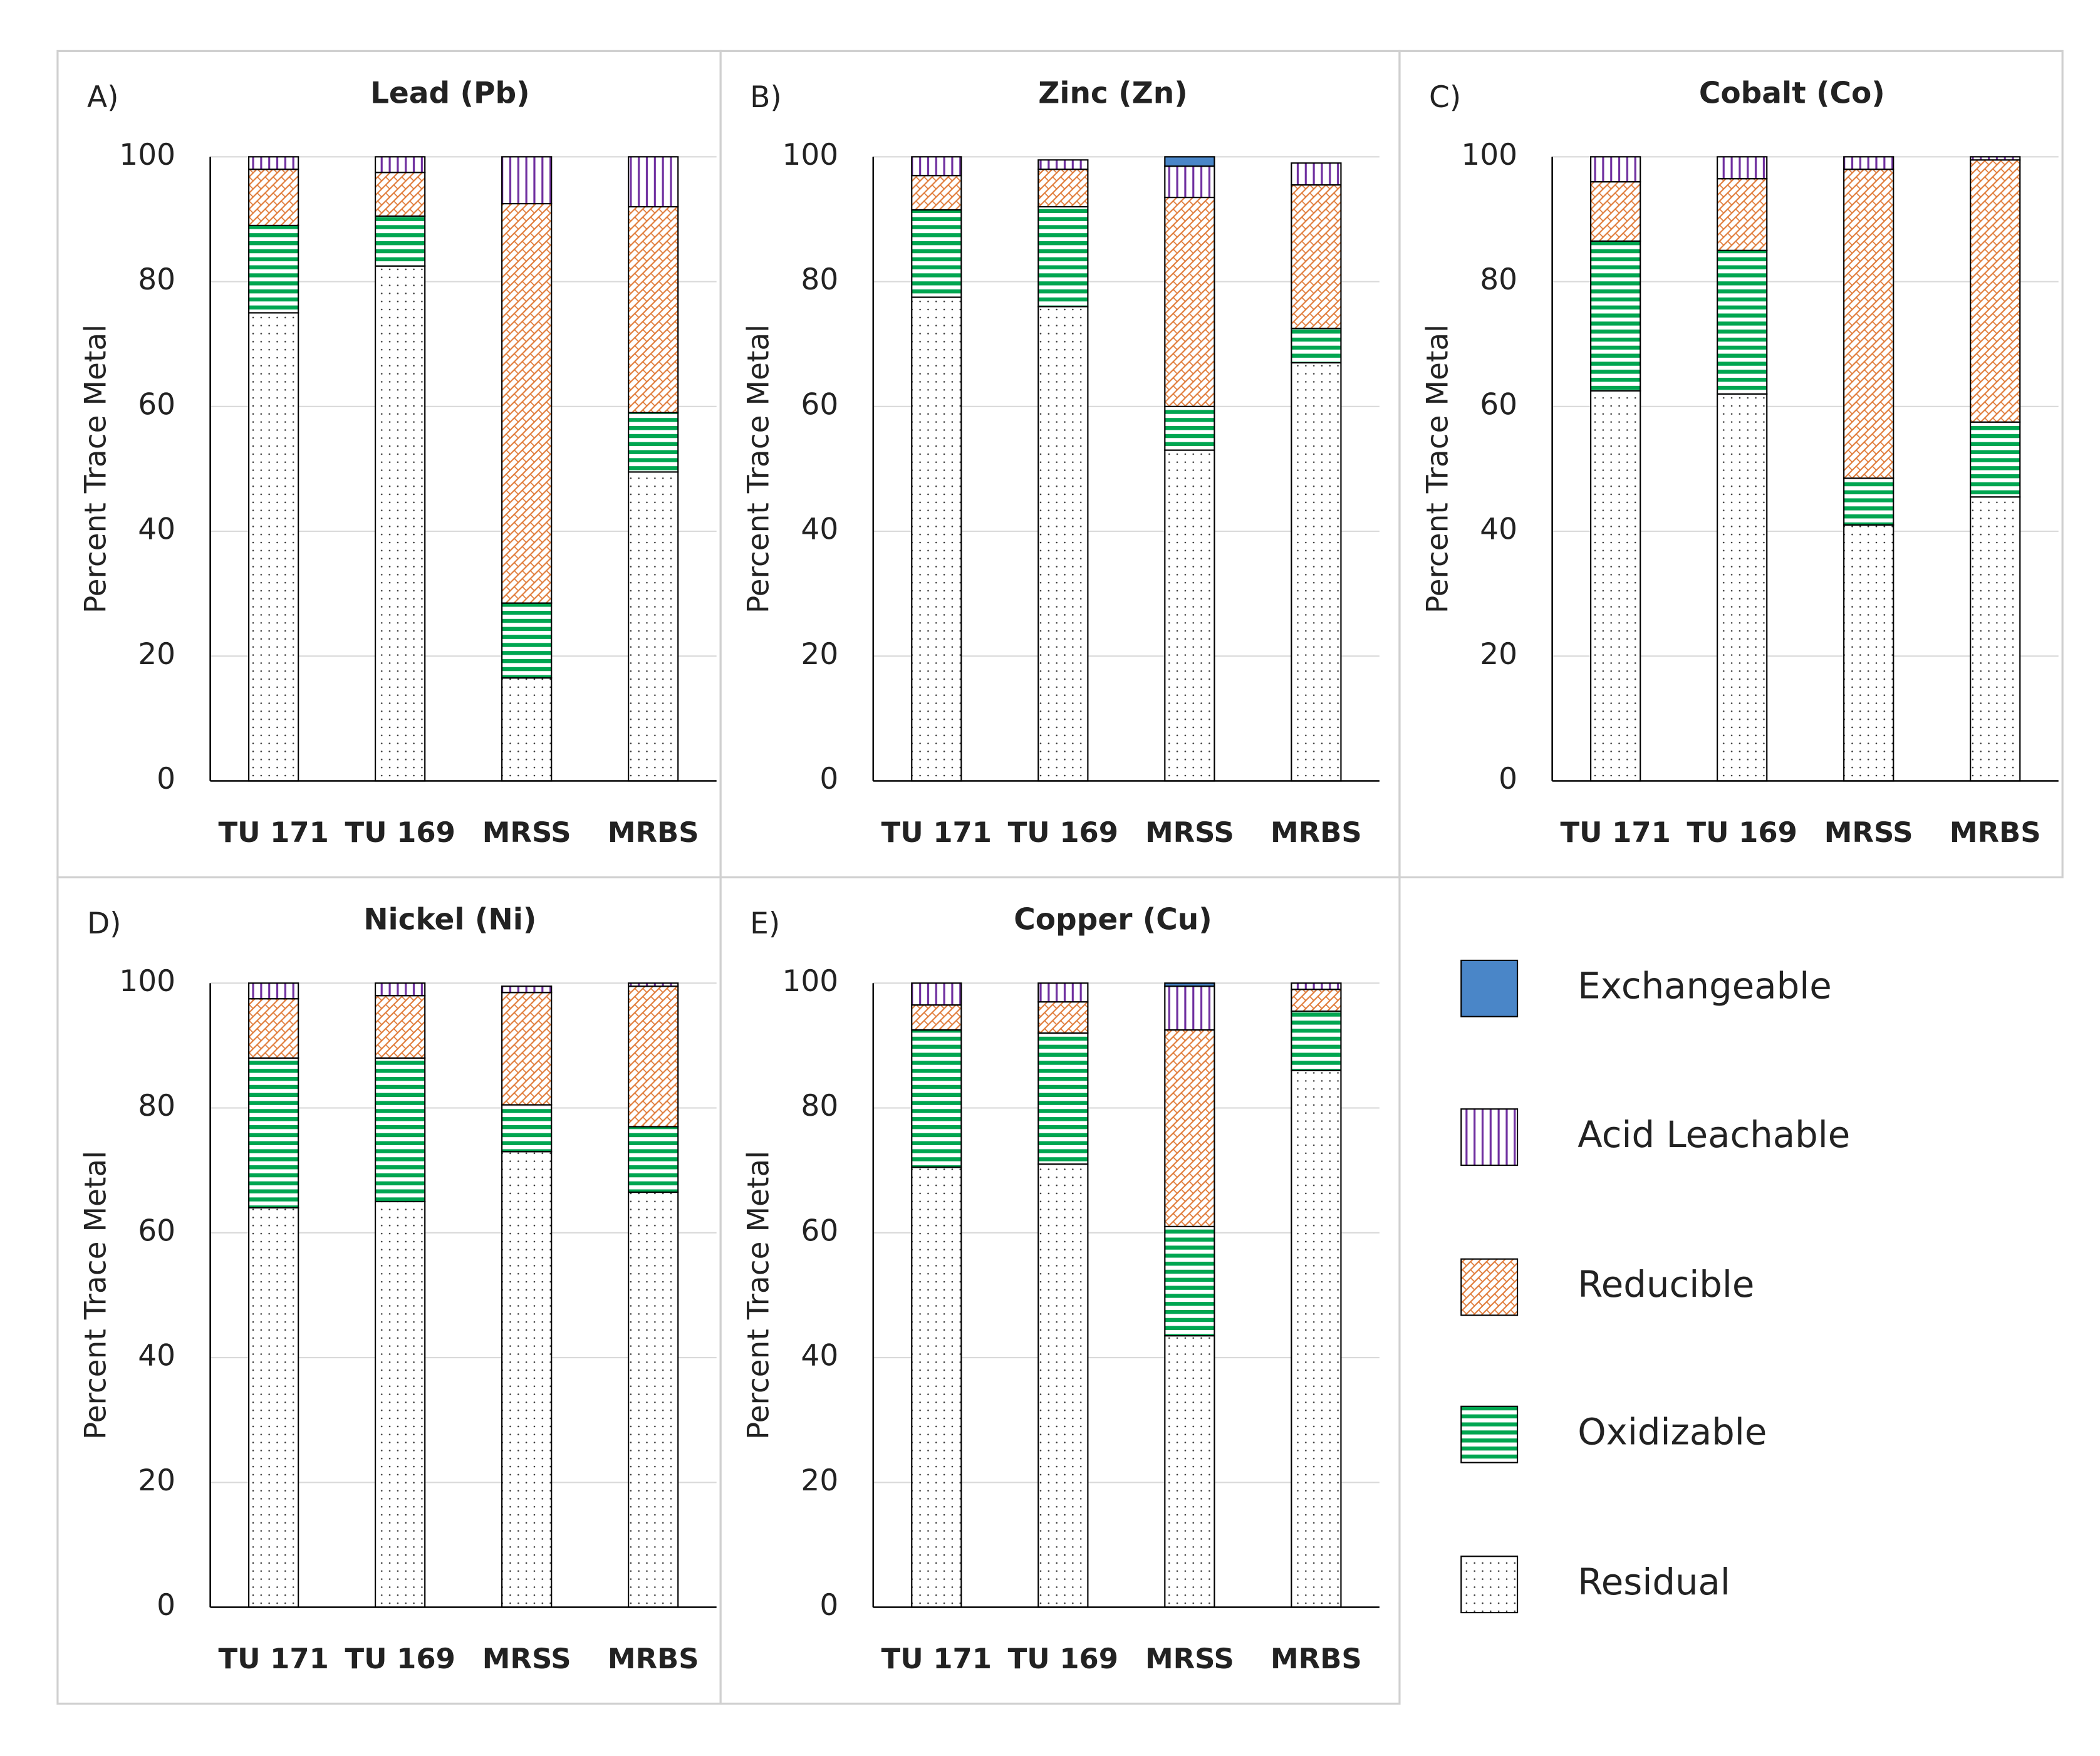 The height and width of the screenshot is (1756, 2100). I want to click on panel-border, so click(1731, 464).